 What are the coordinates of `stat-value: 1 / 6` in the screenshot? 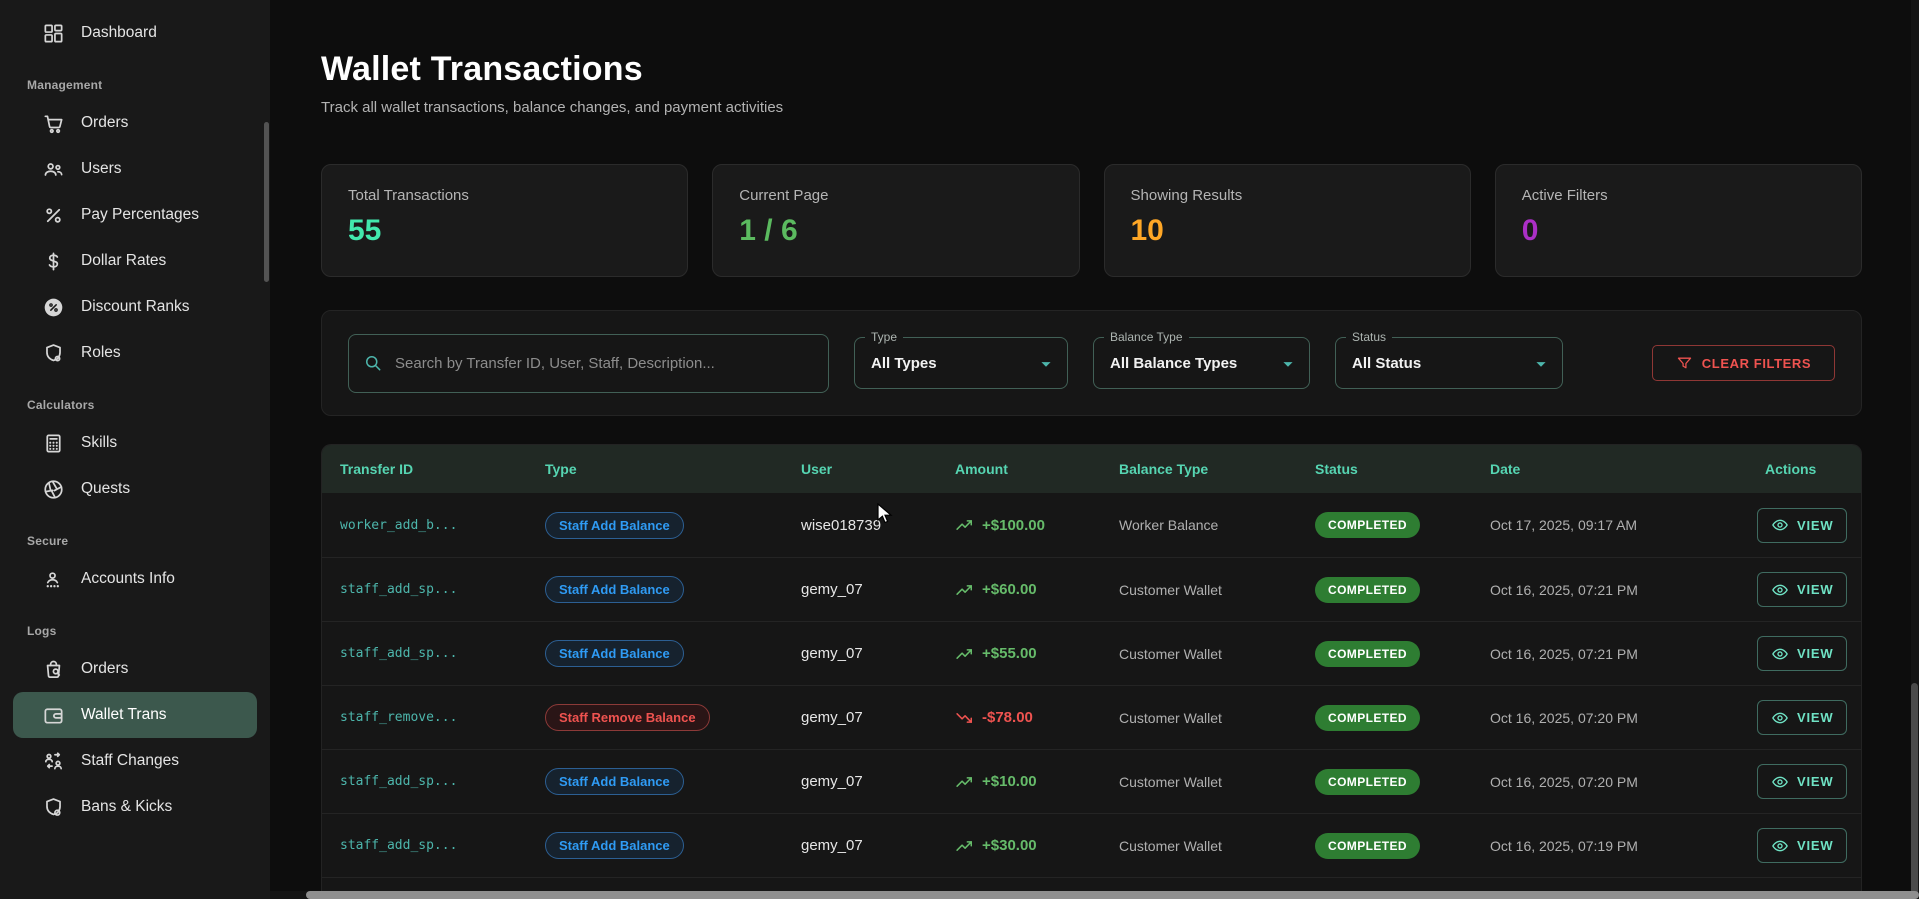 It's located at (768, 230).